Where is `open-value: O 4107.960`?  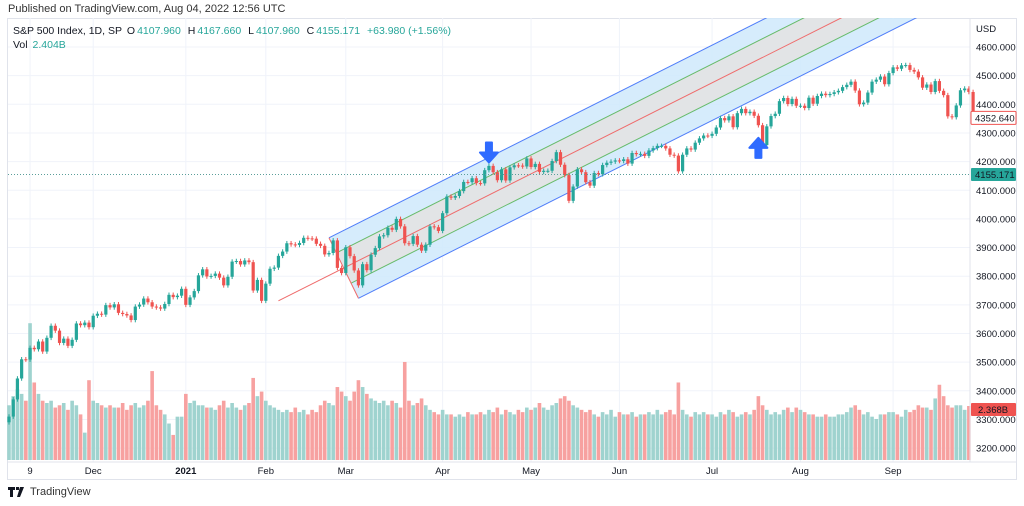
open-value: O 4107.960 is located at coordinates (153, 31).